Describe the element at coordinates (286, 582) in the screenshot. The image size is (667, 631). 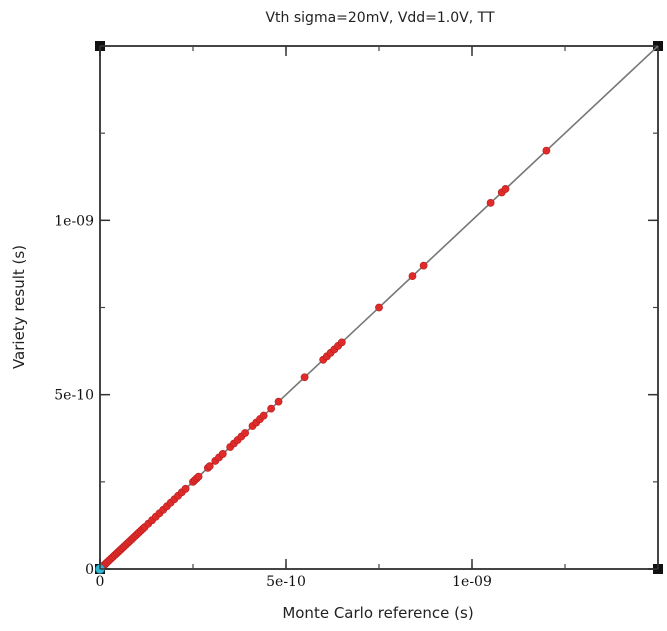
I see `x-tick-label: 5e-10` at that location.